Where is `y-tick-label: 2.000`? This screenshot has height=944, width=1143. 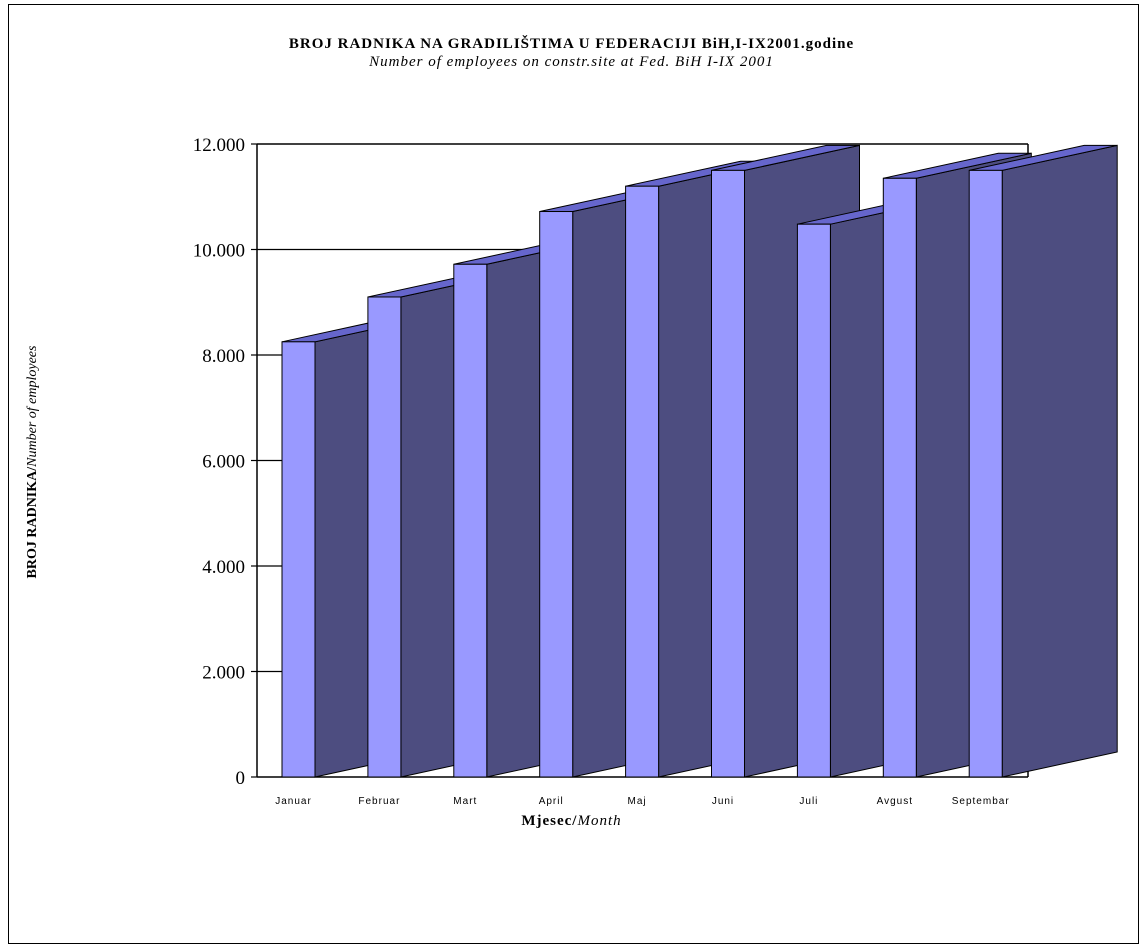 y-tick-label: 2.000 is located at coordinates (223, 673).